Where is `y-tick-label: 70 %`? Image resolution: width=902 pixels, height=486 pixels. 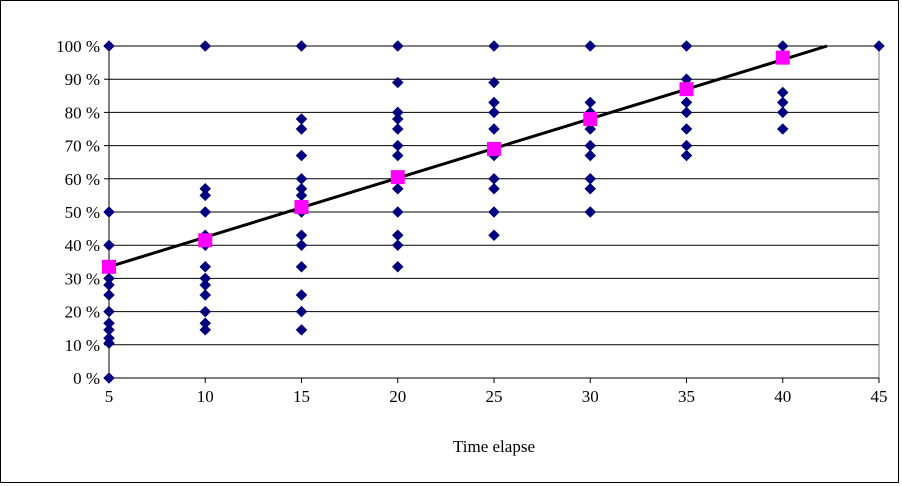 y-tick-label: 70 % is located at coordinates (82, 146).